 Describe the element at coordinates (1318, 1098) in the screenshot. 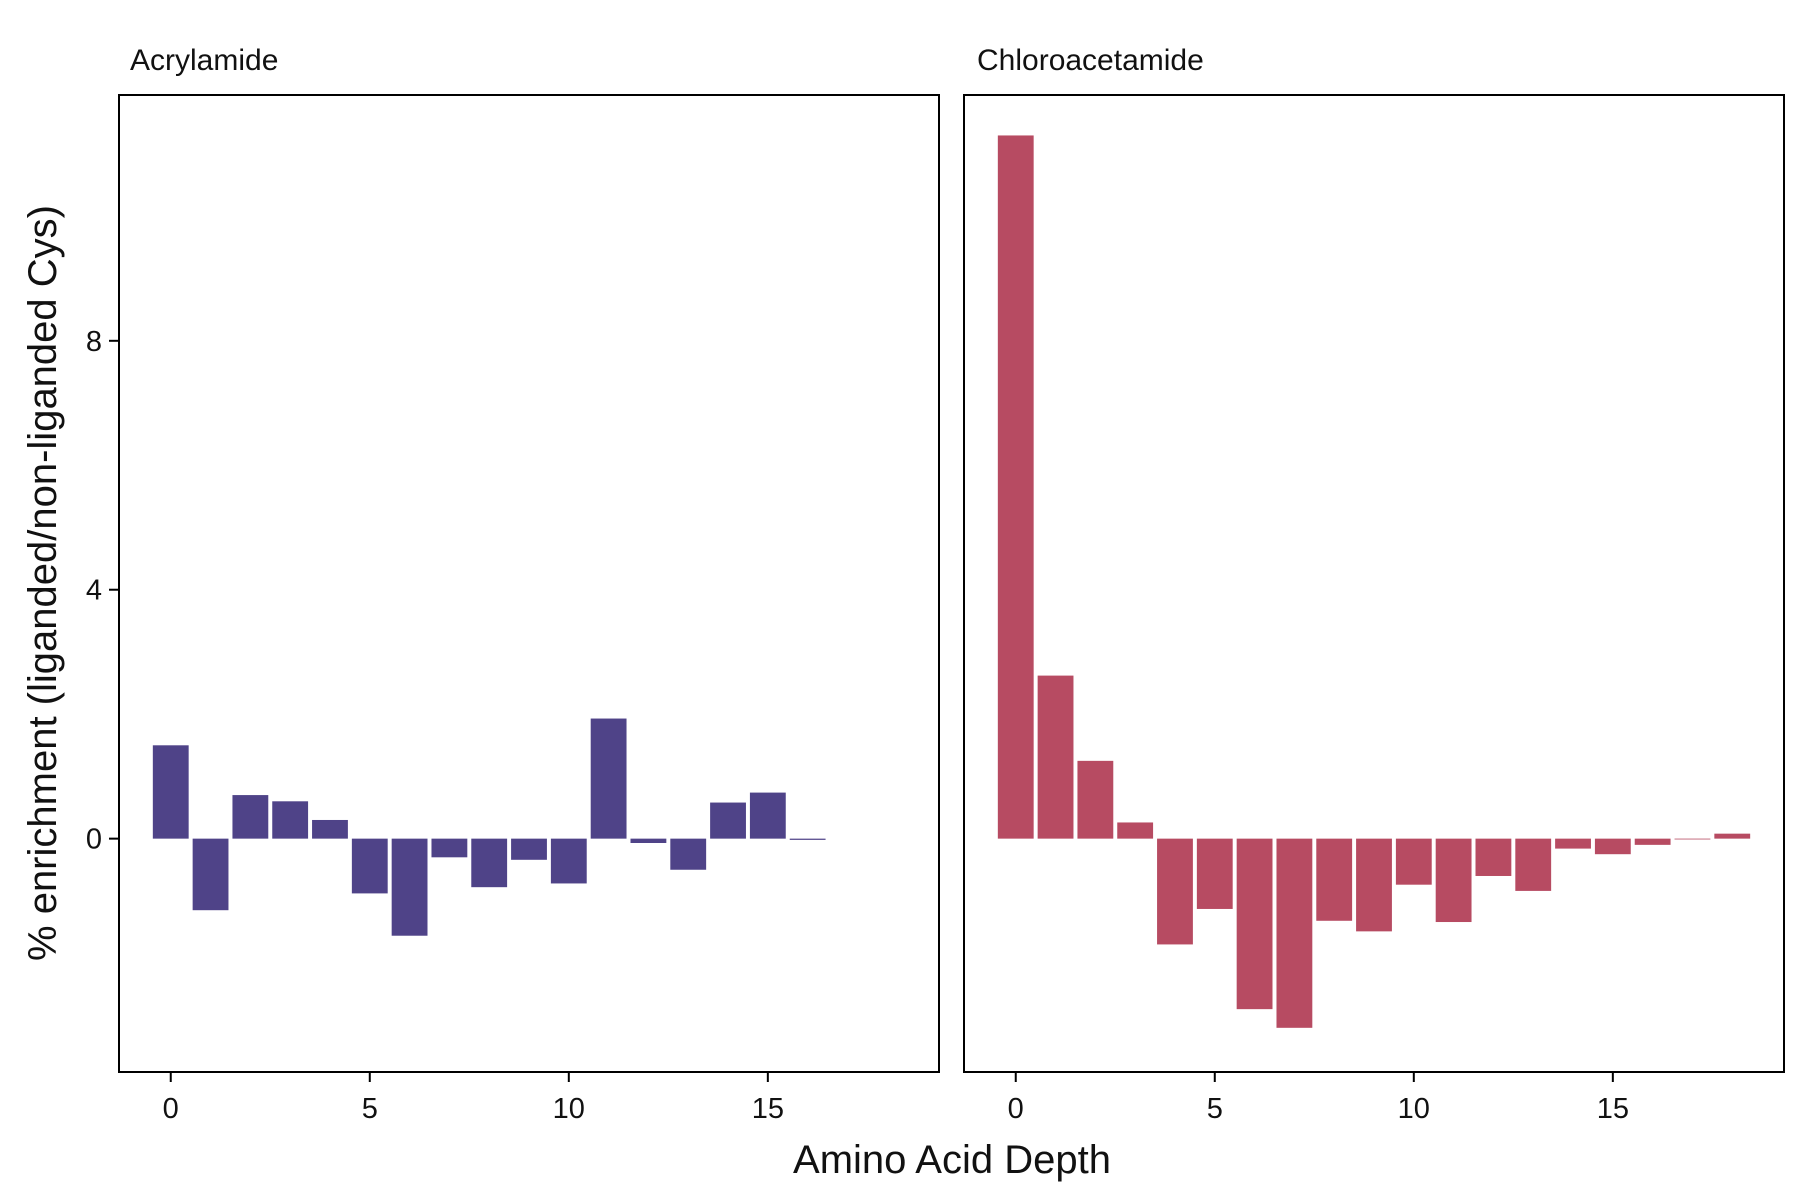

I see `x-axis-chloroacetamide: 0 5 10 15` at that location.